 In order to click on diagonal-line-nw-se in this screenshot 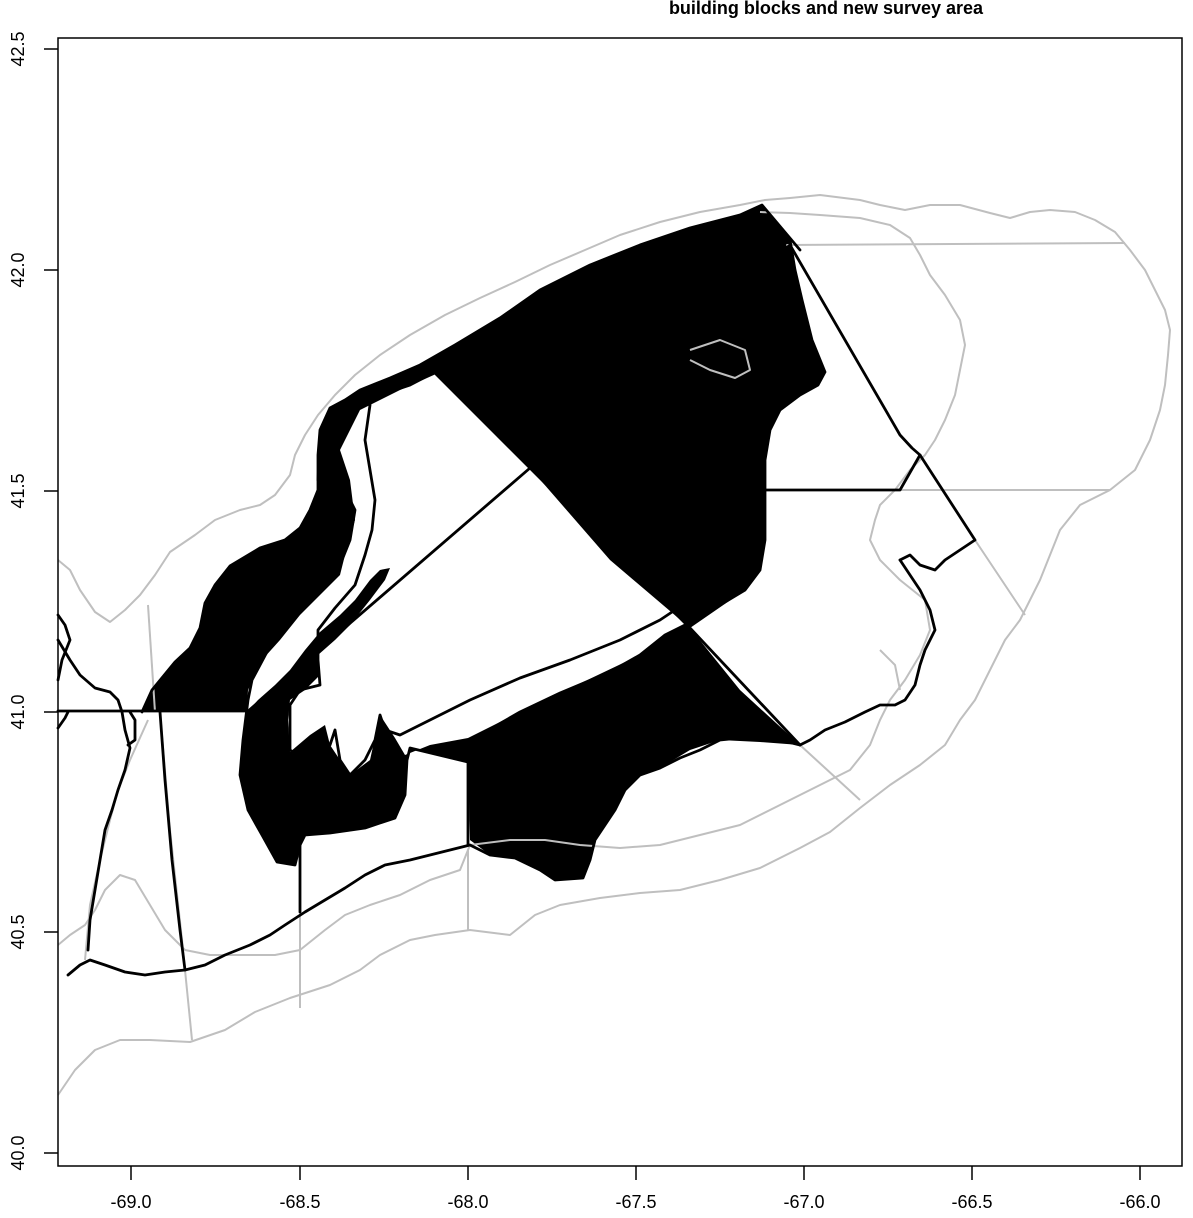, I will do `click(618, 559)`.